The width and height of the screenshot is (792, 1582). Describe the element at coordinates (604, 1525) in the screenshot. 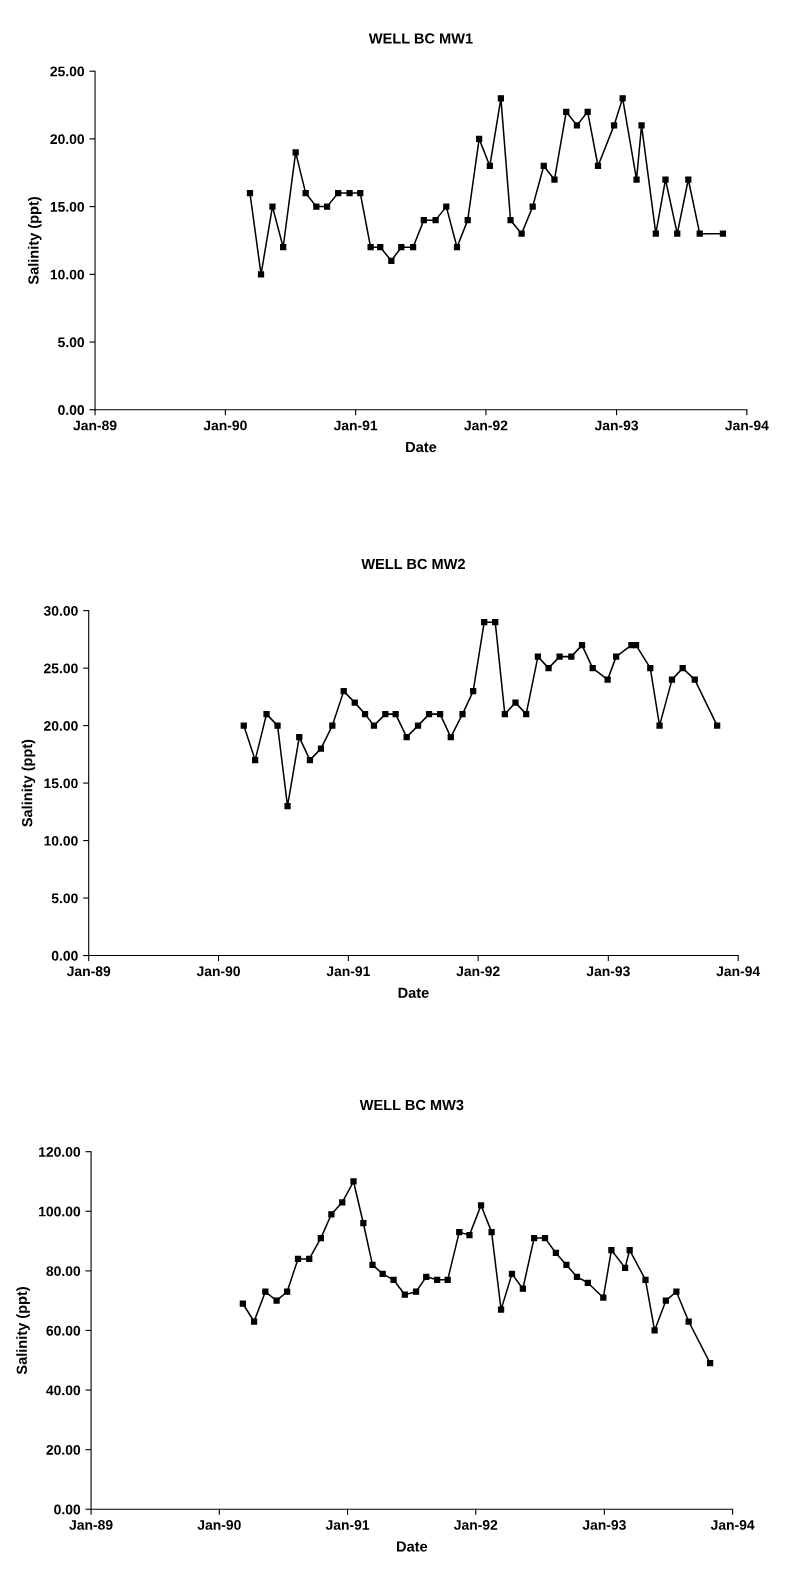

I see `x-tick-label: Jan-93` at that location.